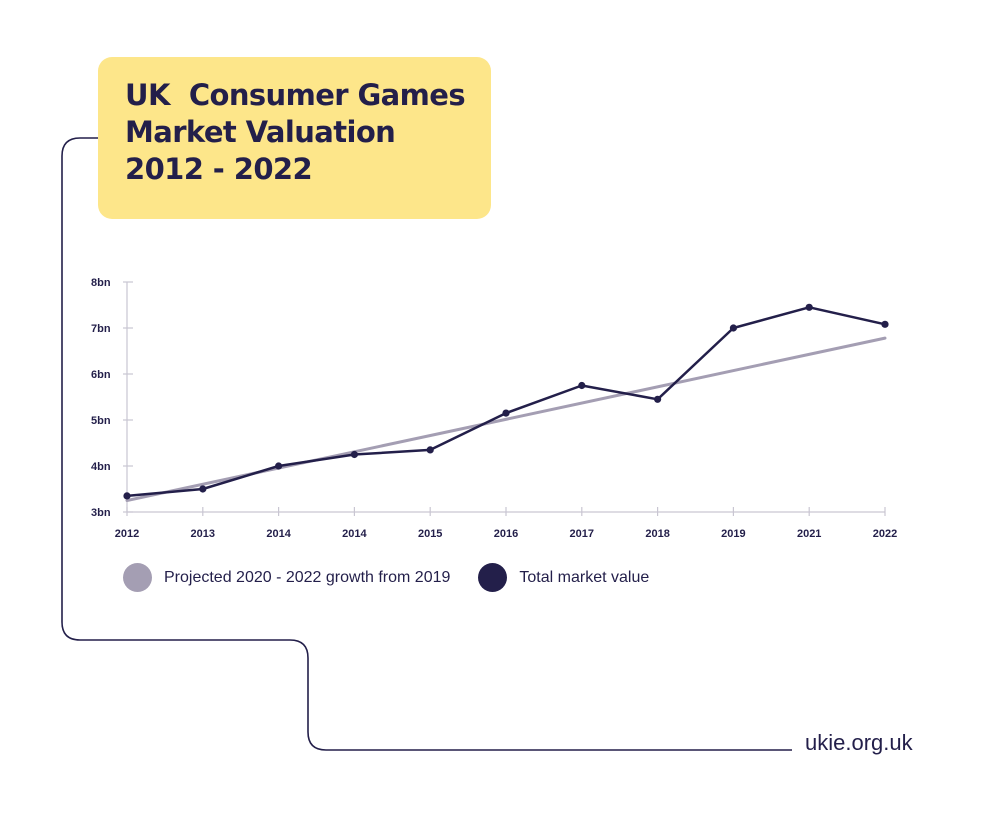 The height and width of the screenshot is (829, 1000). I want to click on x-tick-label: 2021, so click(809, 534).